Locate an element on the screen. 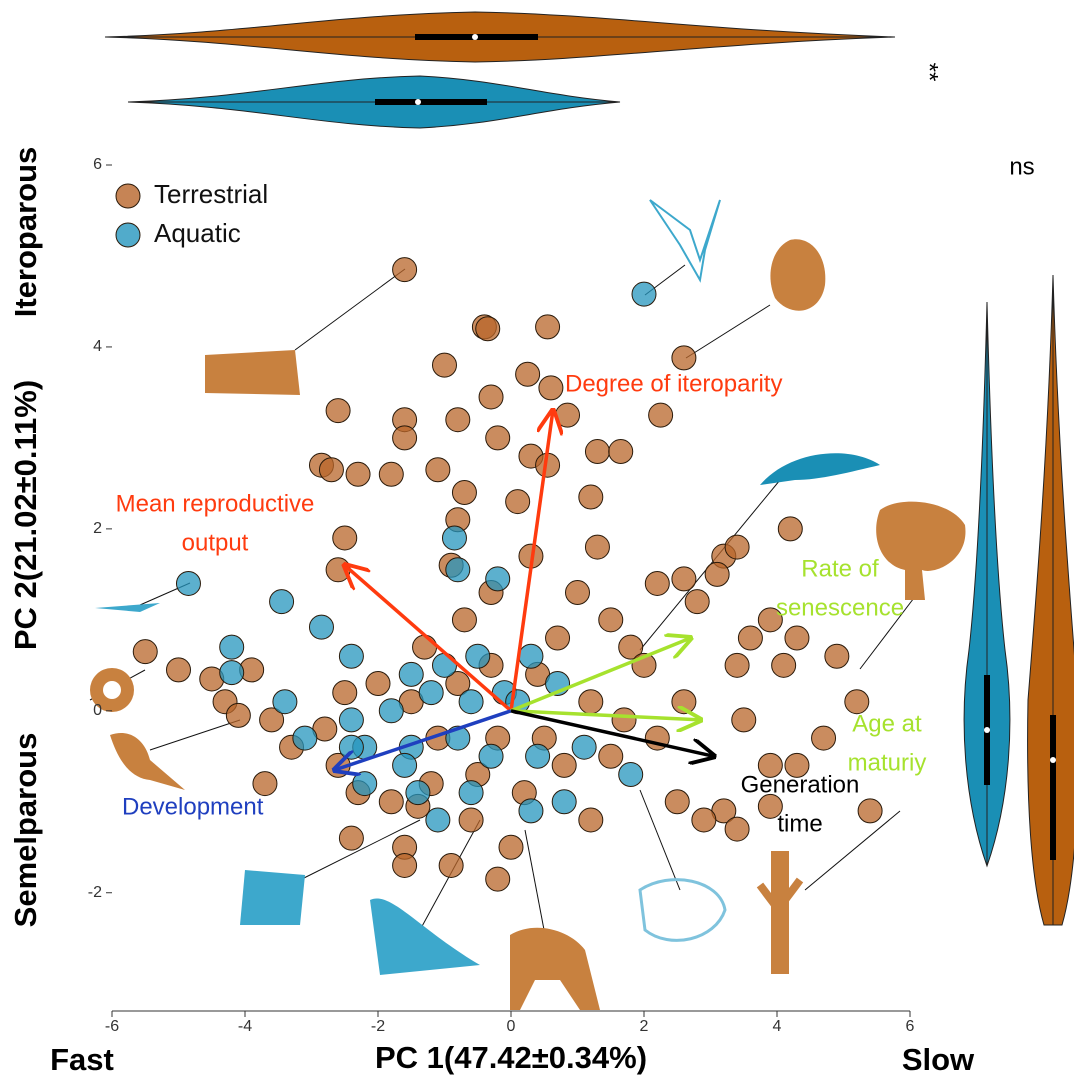 This screenshot has height=1091, width=1074. legend-label: Aquatic is located at coordinates (197, 233).